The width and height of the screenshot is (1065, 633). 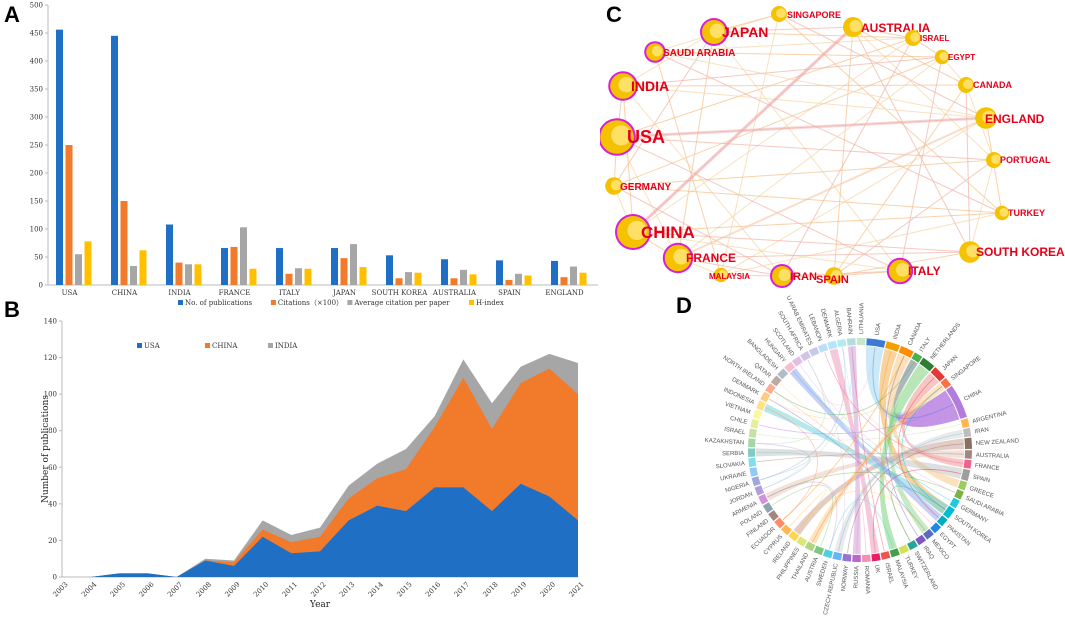 What do you see at coordinates (36, 118) in the screenshot?
I see `y-tick-label: 300` at bounding box center [36, 118].